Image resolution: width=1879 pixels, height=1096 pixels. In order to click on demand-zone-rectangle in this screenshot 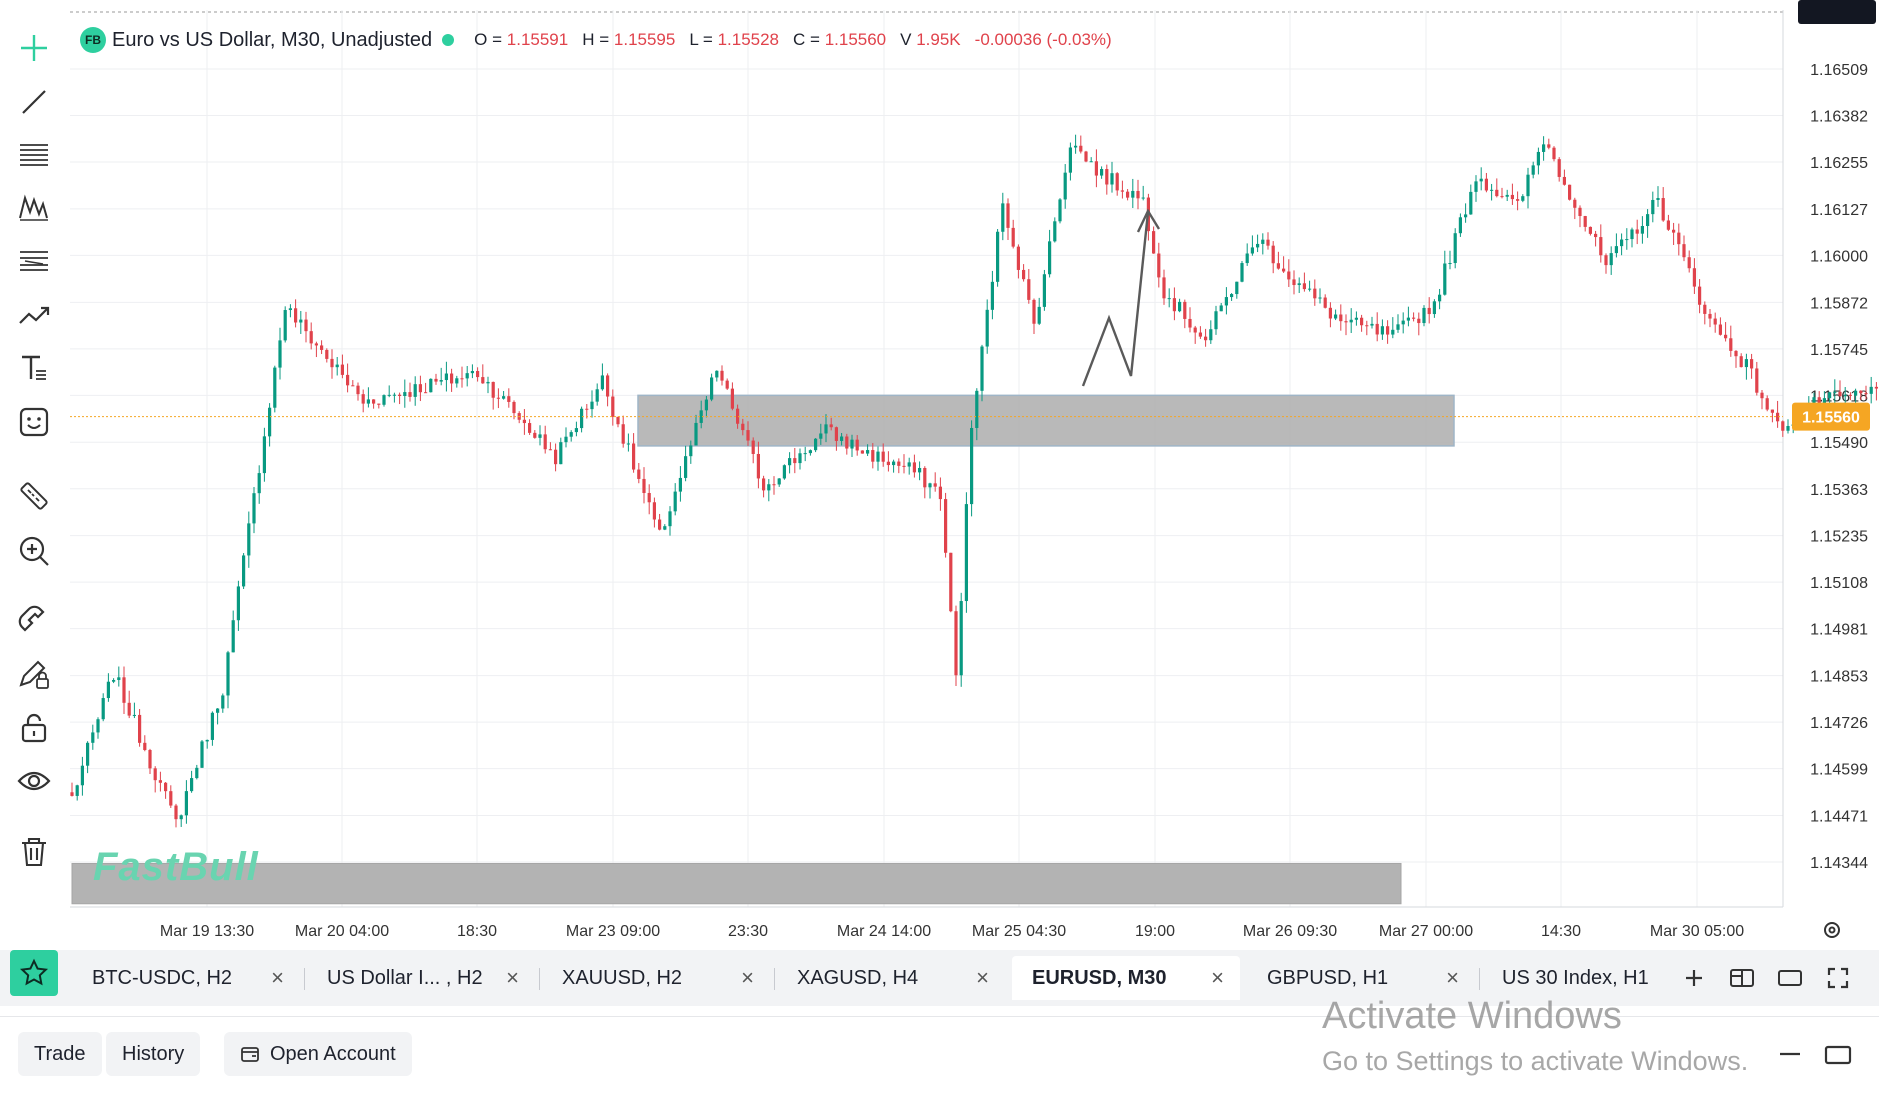, I will do `click(1046, 420)`.